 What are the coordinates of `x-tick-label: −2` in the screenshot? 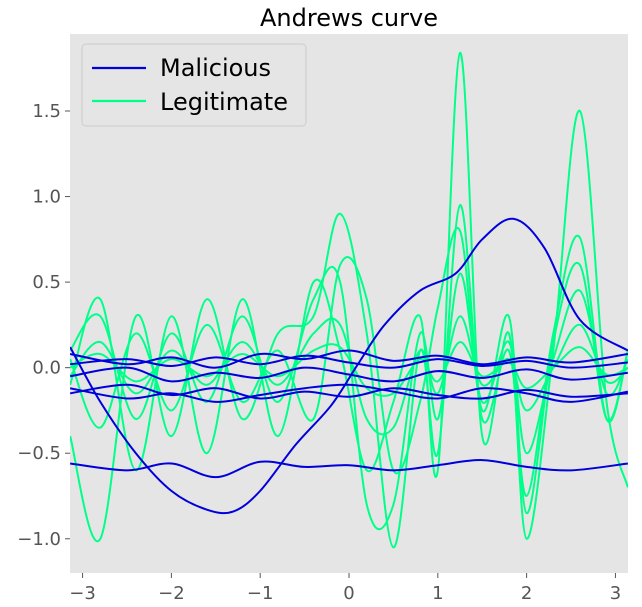 It's located at (171, 593).